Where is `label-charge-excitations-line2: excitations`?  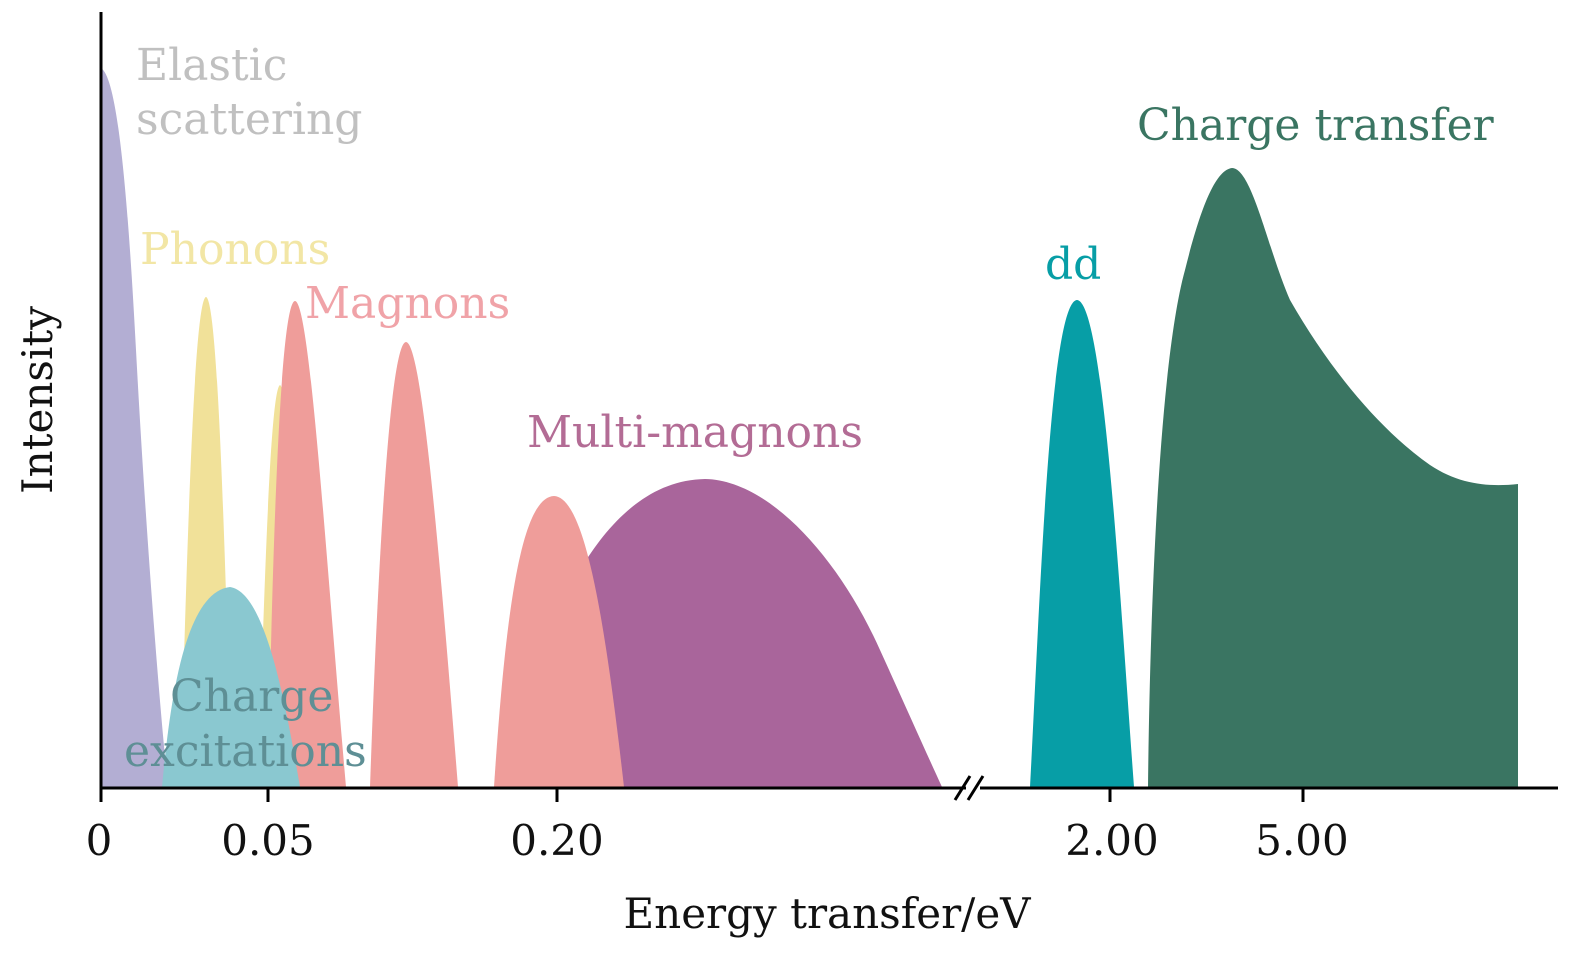 label-charge-excitations-line2: excitations is located at coordinates (245, 751).